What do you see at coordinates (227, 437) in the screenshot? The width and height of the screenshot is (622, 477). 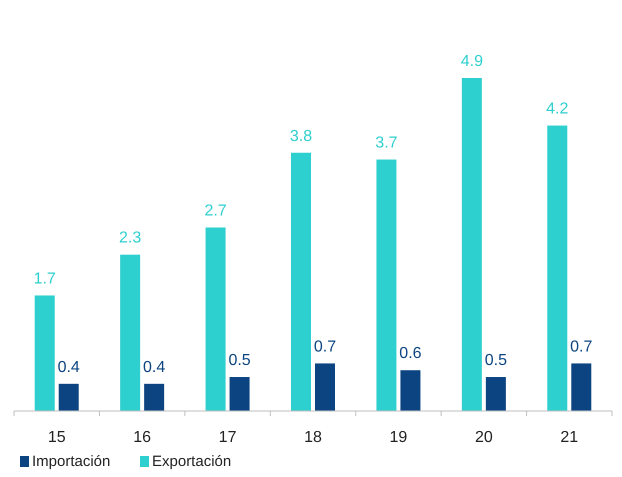 I see `x-tick-label: 17` at bounding box center [227, 437].